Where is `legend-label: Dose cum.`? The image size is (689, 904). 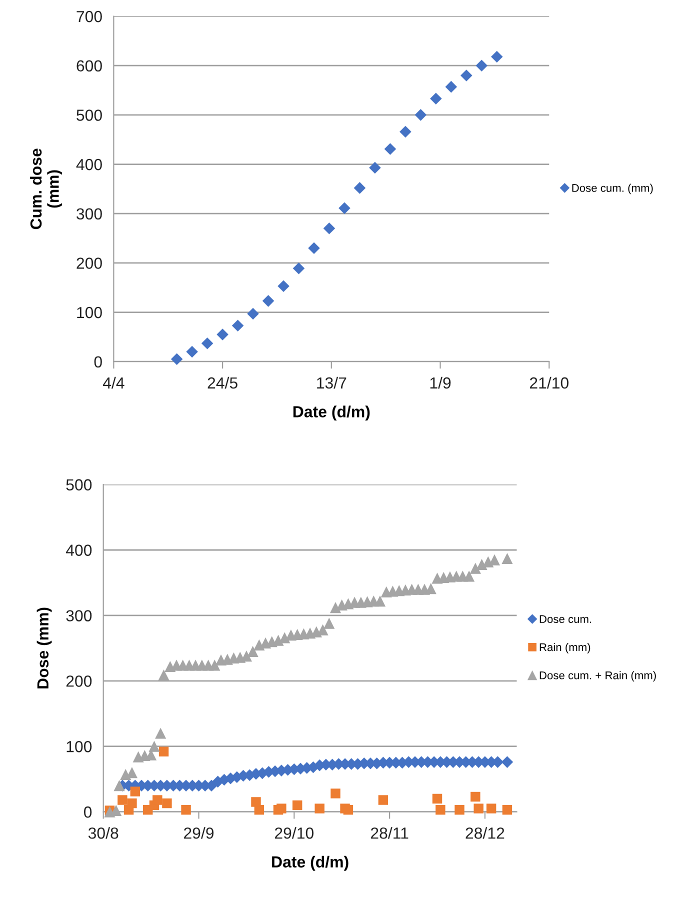 legend-label: Dose cum. is located at coordinates (566, 619).